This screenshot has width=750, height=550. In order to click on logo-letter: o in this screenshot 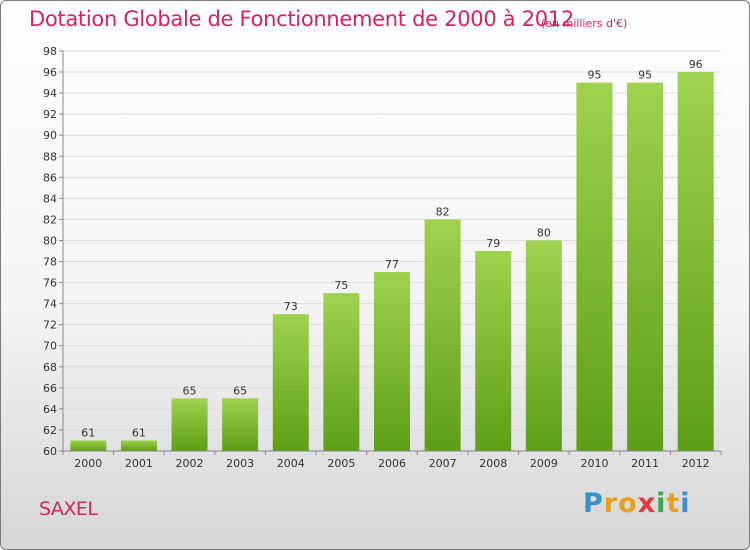, I will do `click(628, 503)`.